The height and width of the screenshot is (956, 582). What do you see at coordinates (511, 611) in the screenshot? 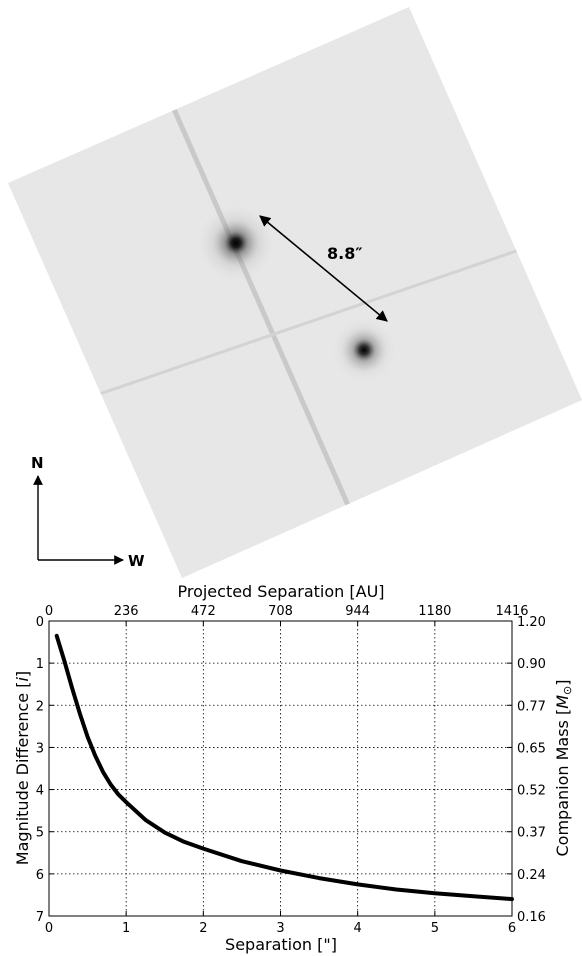
I see `top-tick-label: 1416` at bounding box center [511, 611].